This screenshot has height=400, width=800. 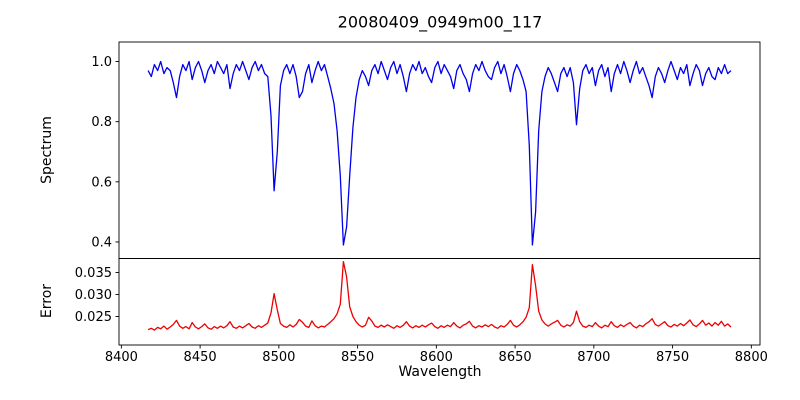 What do you see at coordinates (101, 242) in the screenshot?
I see `spectrum-y-tick-label: 0.4` at bounding box center [101, 242].